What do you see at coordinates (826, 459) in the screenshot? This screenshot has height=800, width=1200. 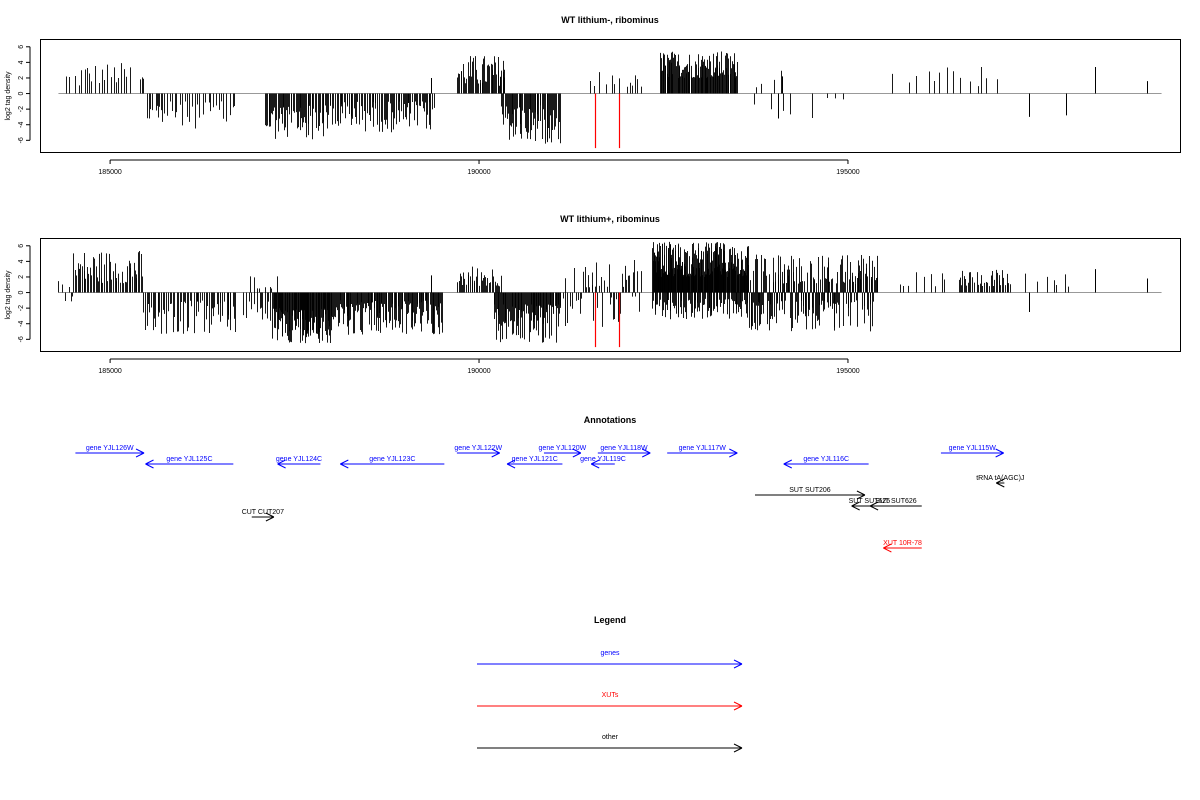 I see `annotation-label: gene YJL116C` at bounding box center [826, 459].